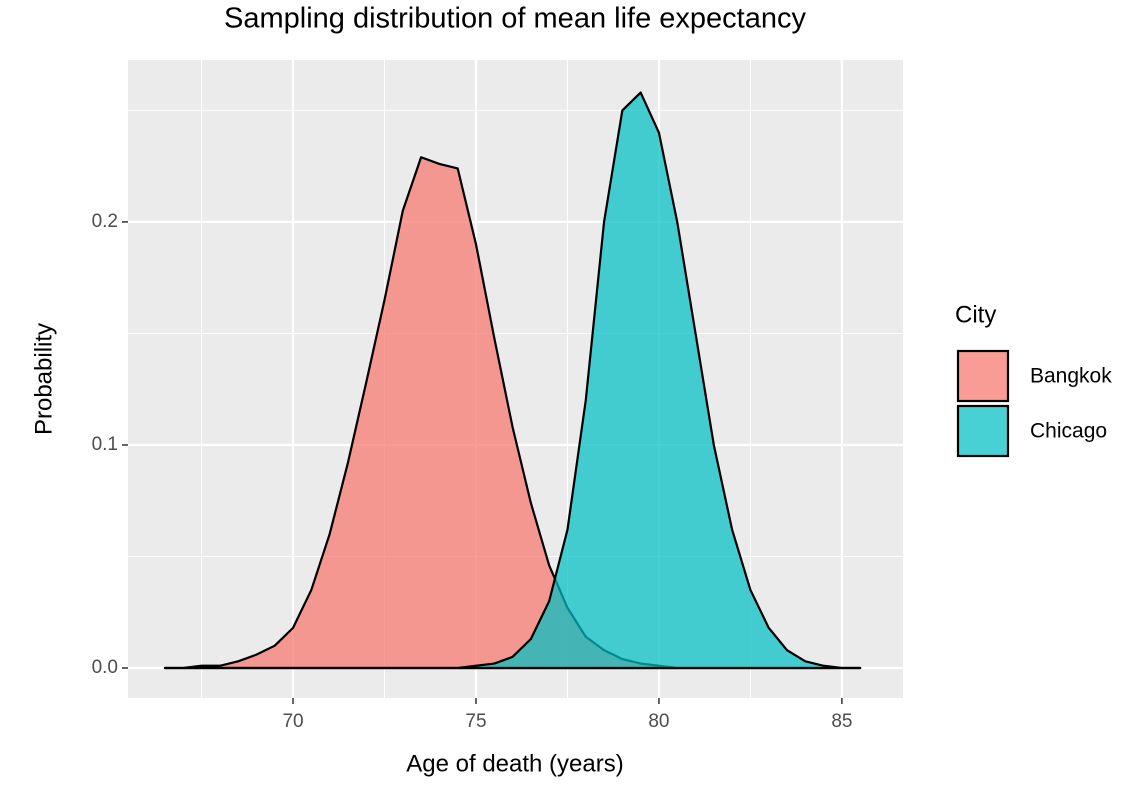  I want to click on x-tick-label: 85, so click(841, 721).